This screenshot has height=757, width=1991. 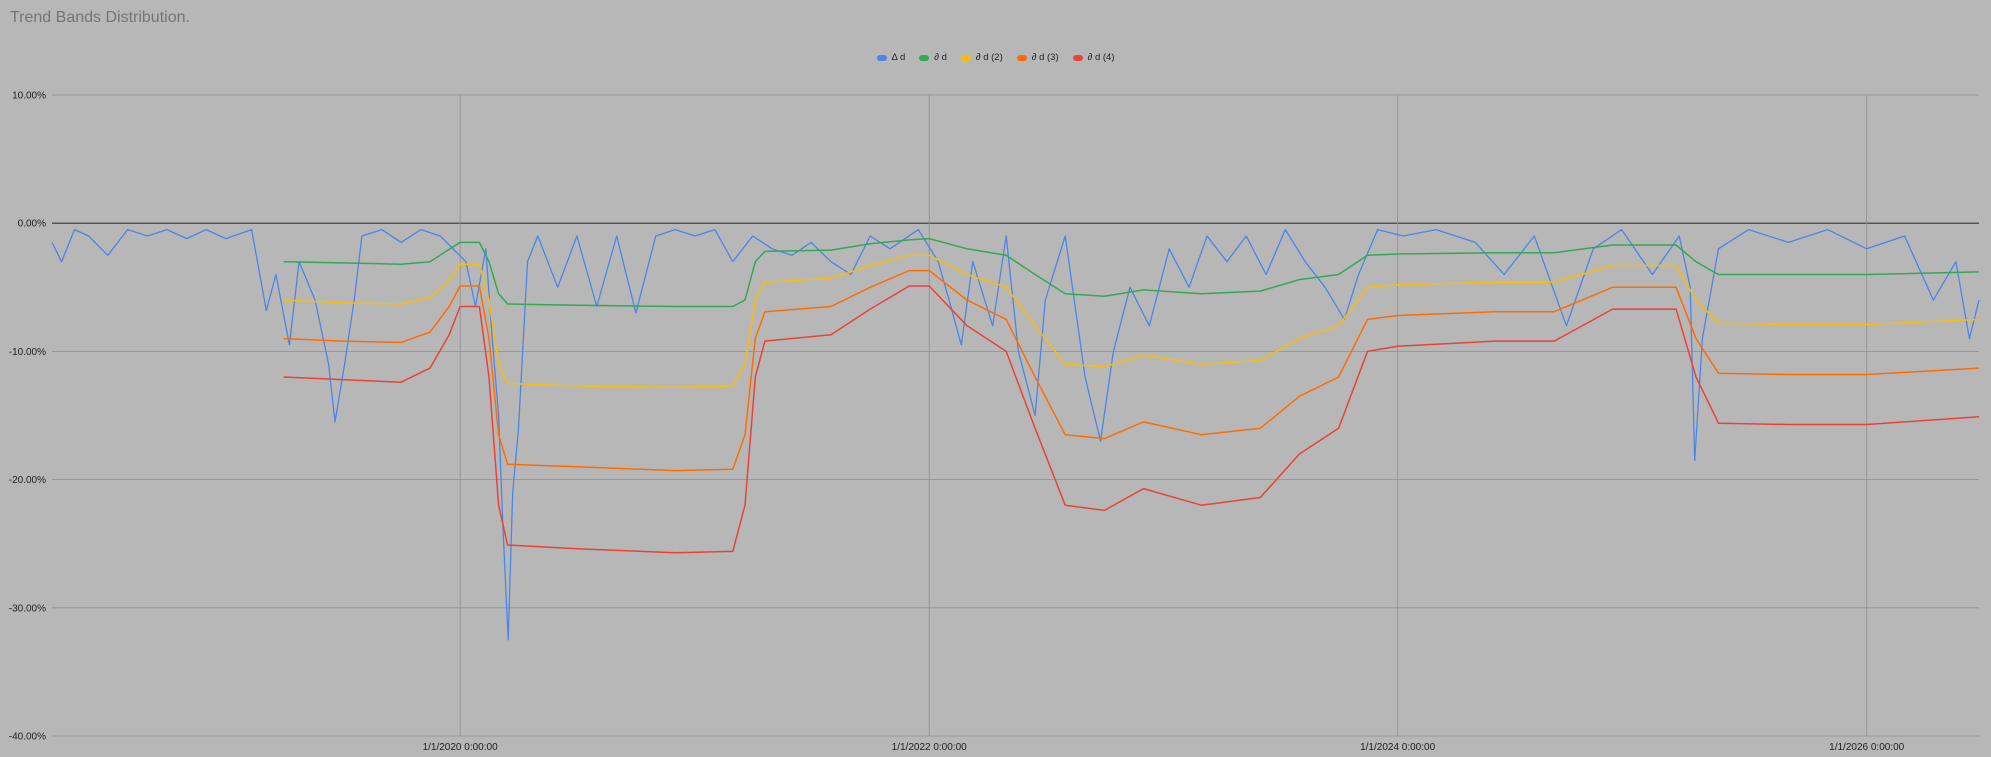 What do you see at coordinates (898, 57) in the screenshot?
I see `legend-label: Δ d` at bounding box center [898, 57].